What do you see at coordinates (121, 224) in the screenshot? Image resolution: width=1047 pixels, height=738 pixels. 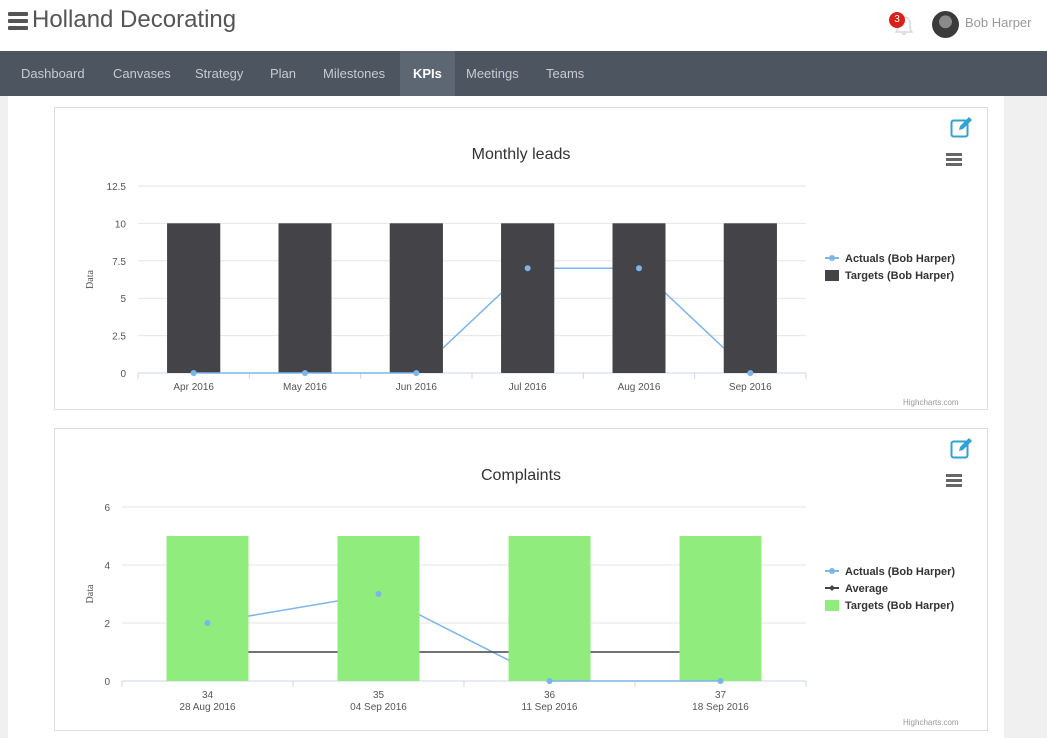 I see `y-tick-label: 10` at bounding box center [121, 224].